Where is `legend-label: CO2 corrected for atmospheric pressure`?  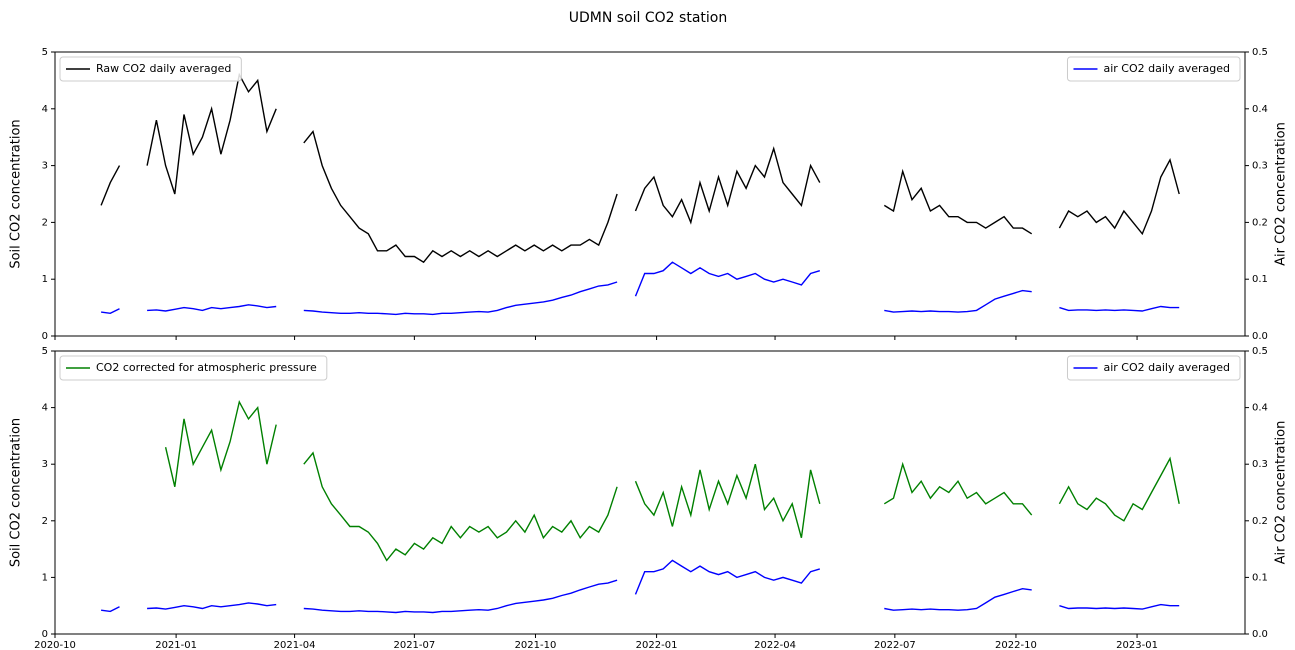
legend-label: CO2 corrected for atmospheric pressure is located at coordinates (206, 367).